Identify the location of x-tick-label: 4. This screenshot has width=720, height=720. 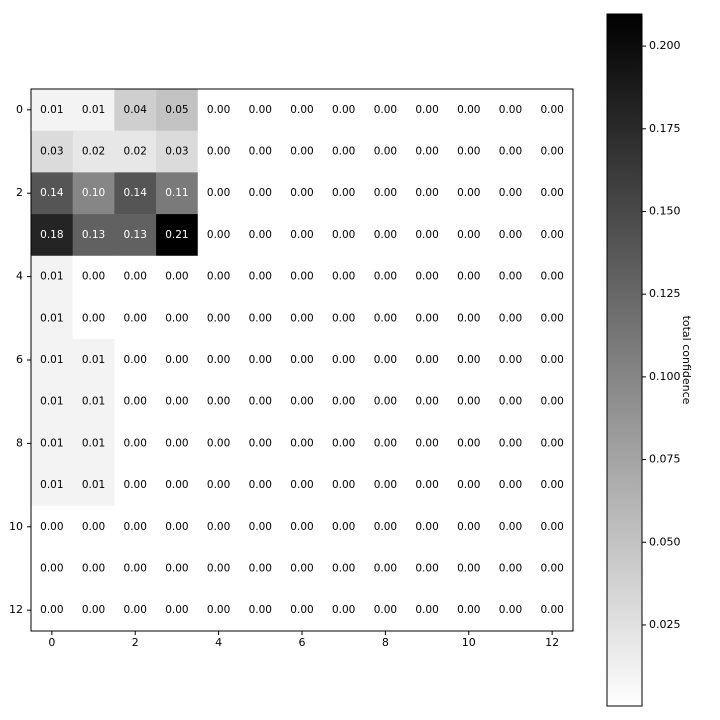
(218, 642).